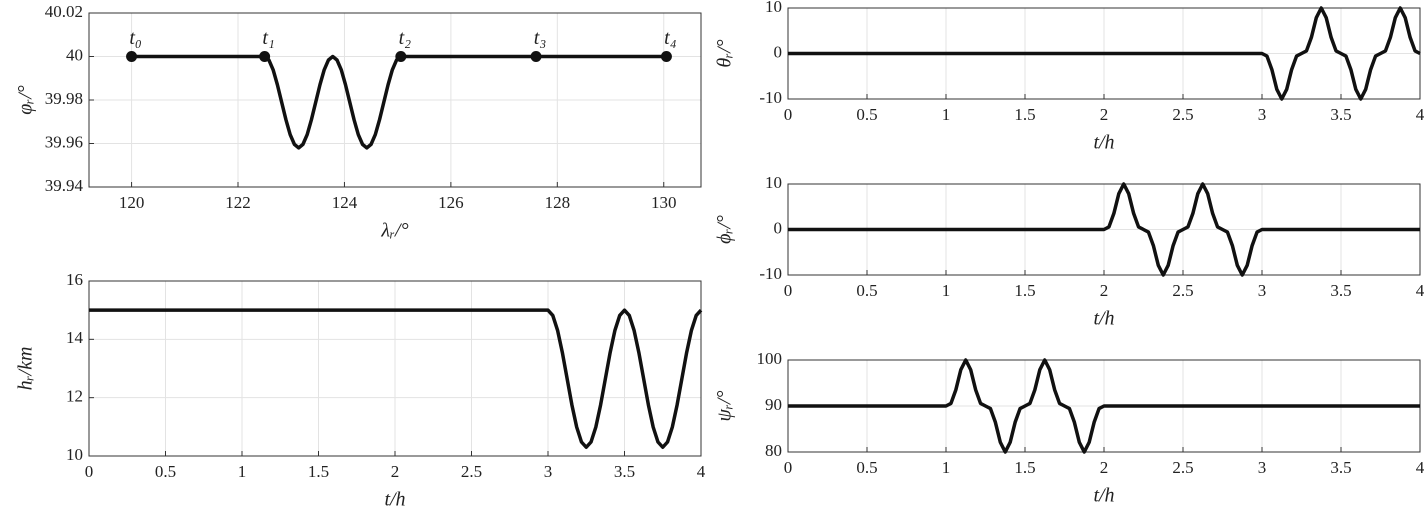  What do you see at coordinates (64, 185) in the screenshot?
I see `y-tick-label: 39.94` at bounding box center [64, 185].